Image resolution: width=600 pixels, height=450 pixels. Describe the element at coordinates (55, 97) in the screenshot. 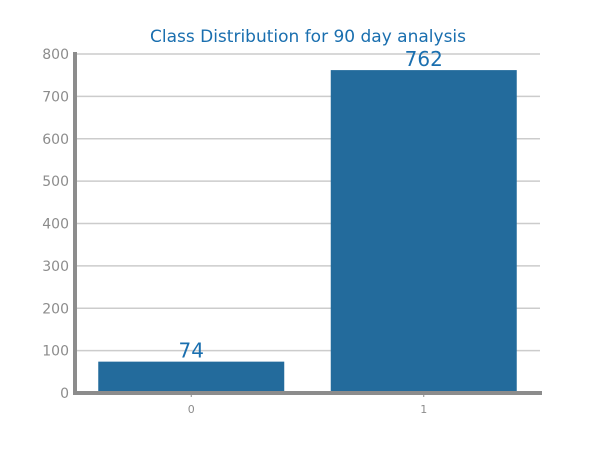

I see `y-tick-label: 700` at that location.